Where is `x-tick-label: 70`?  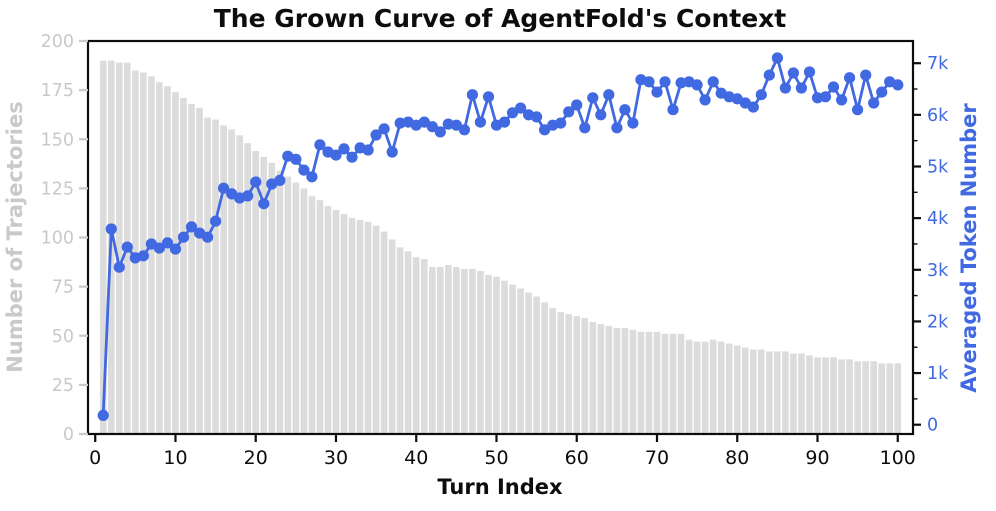
x-tick-label: 70 is located at coordinates (657, 458).